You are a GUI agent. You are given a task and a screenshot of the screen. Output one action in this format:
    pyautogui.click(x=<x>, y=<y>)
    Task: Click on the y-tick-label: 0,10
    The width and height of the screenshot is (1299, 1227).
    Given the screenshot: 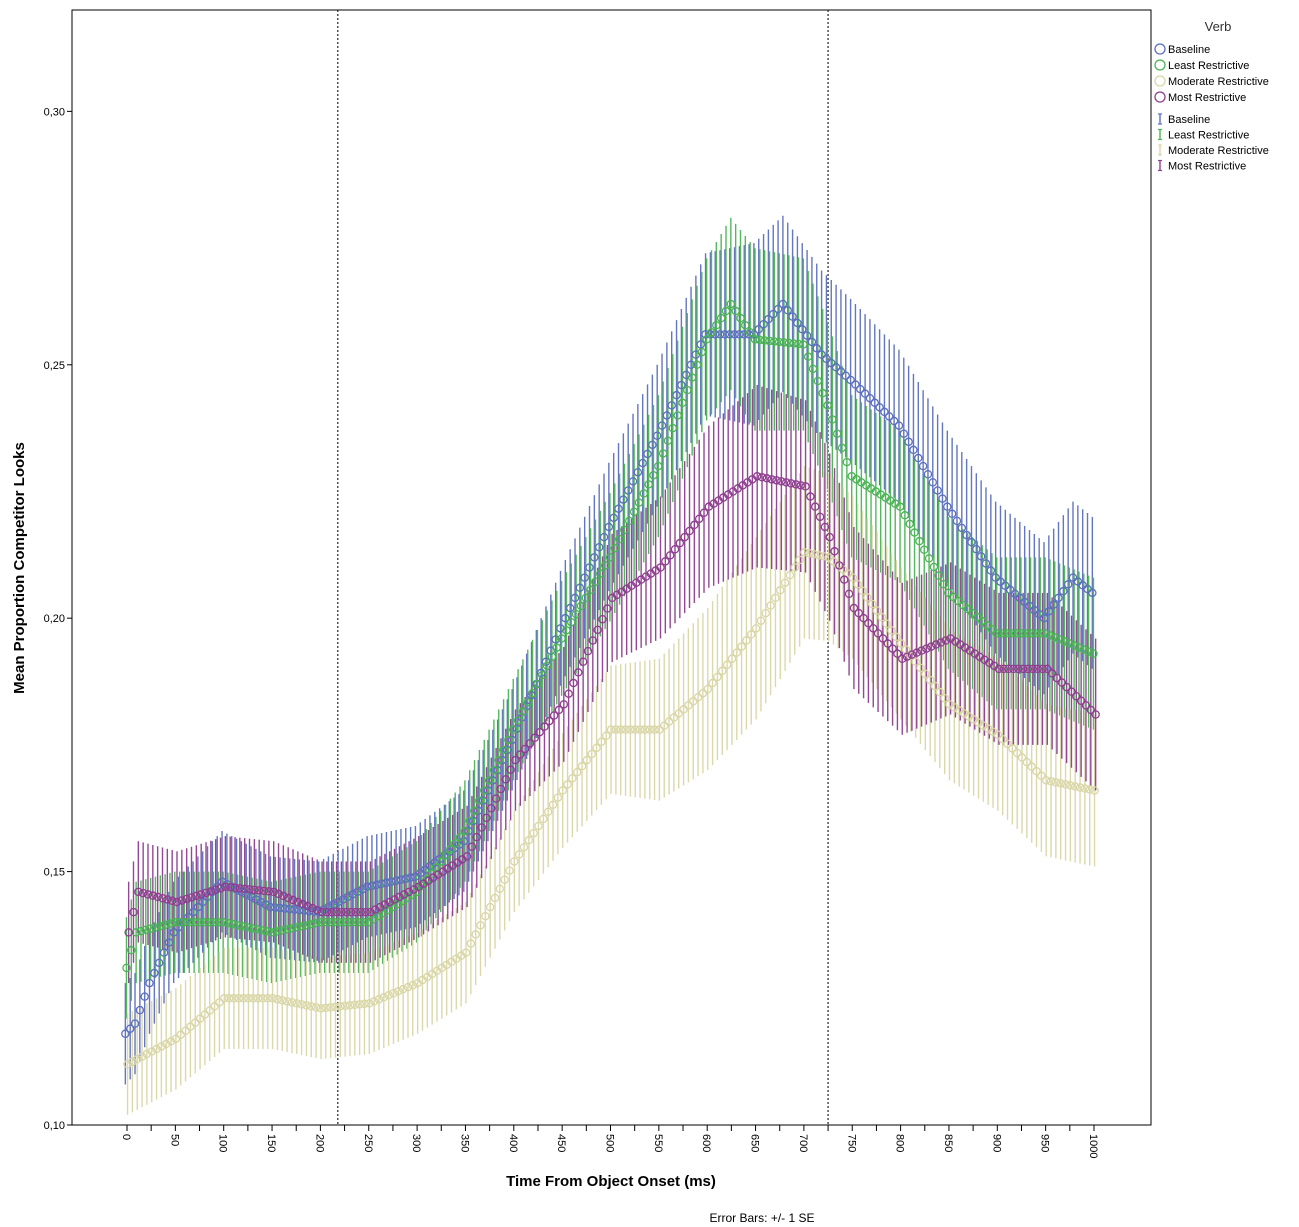 What is the action you would take?
    pyautogui.click(x=54, y=1126)
    